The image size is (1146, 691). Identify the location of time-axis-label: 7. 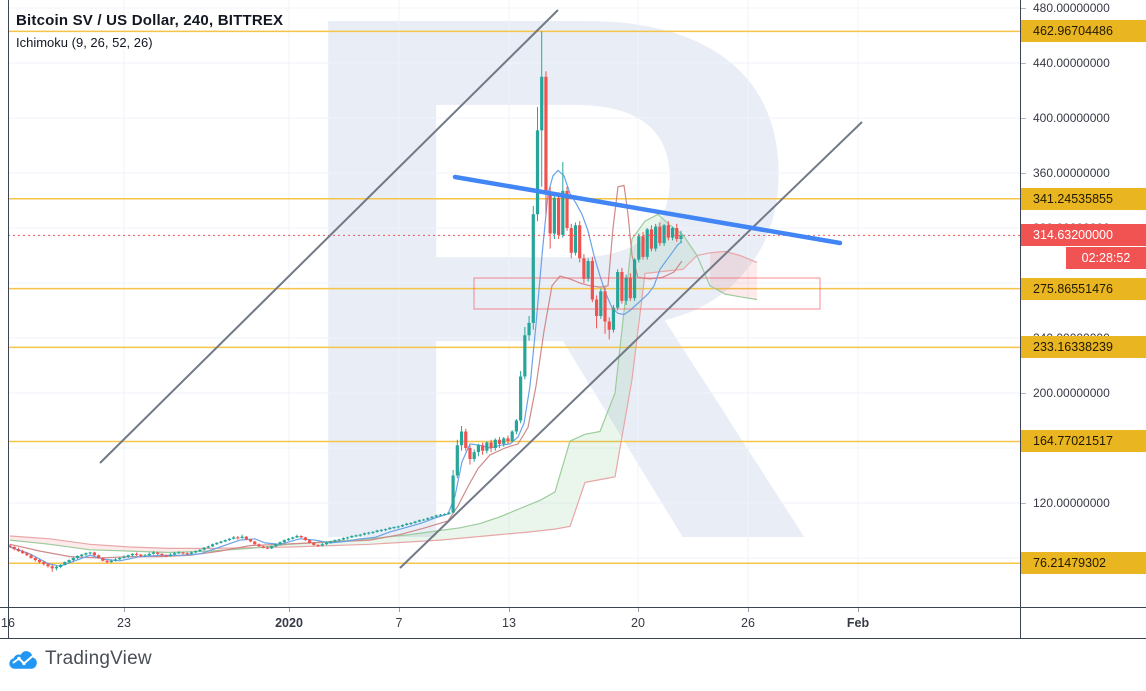
(399, 623).